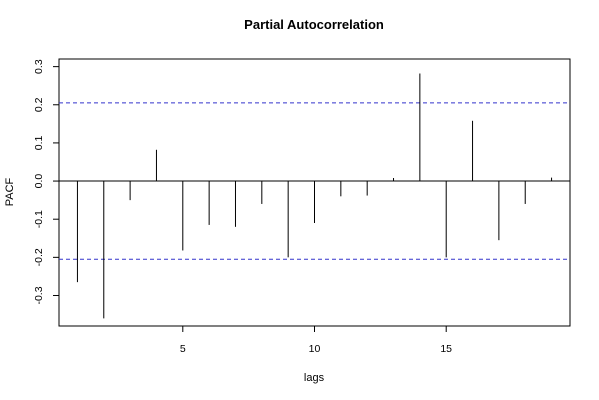  I want to click on x-tick-label-10: 10, so click(315, 349).